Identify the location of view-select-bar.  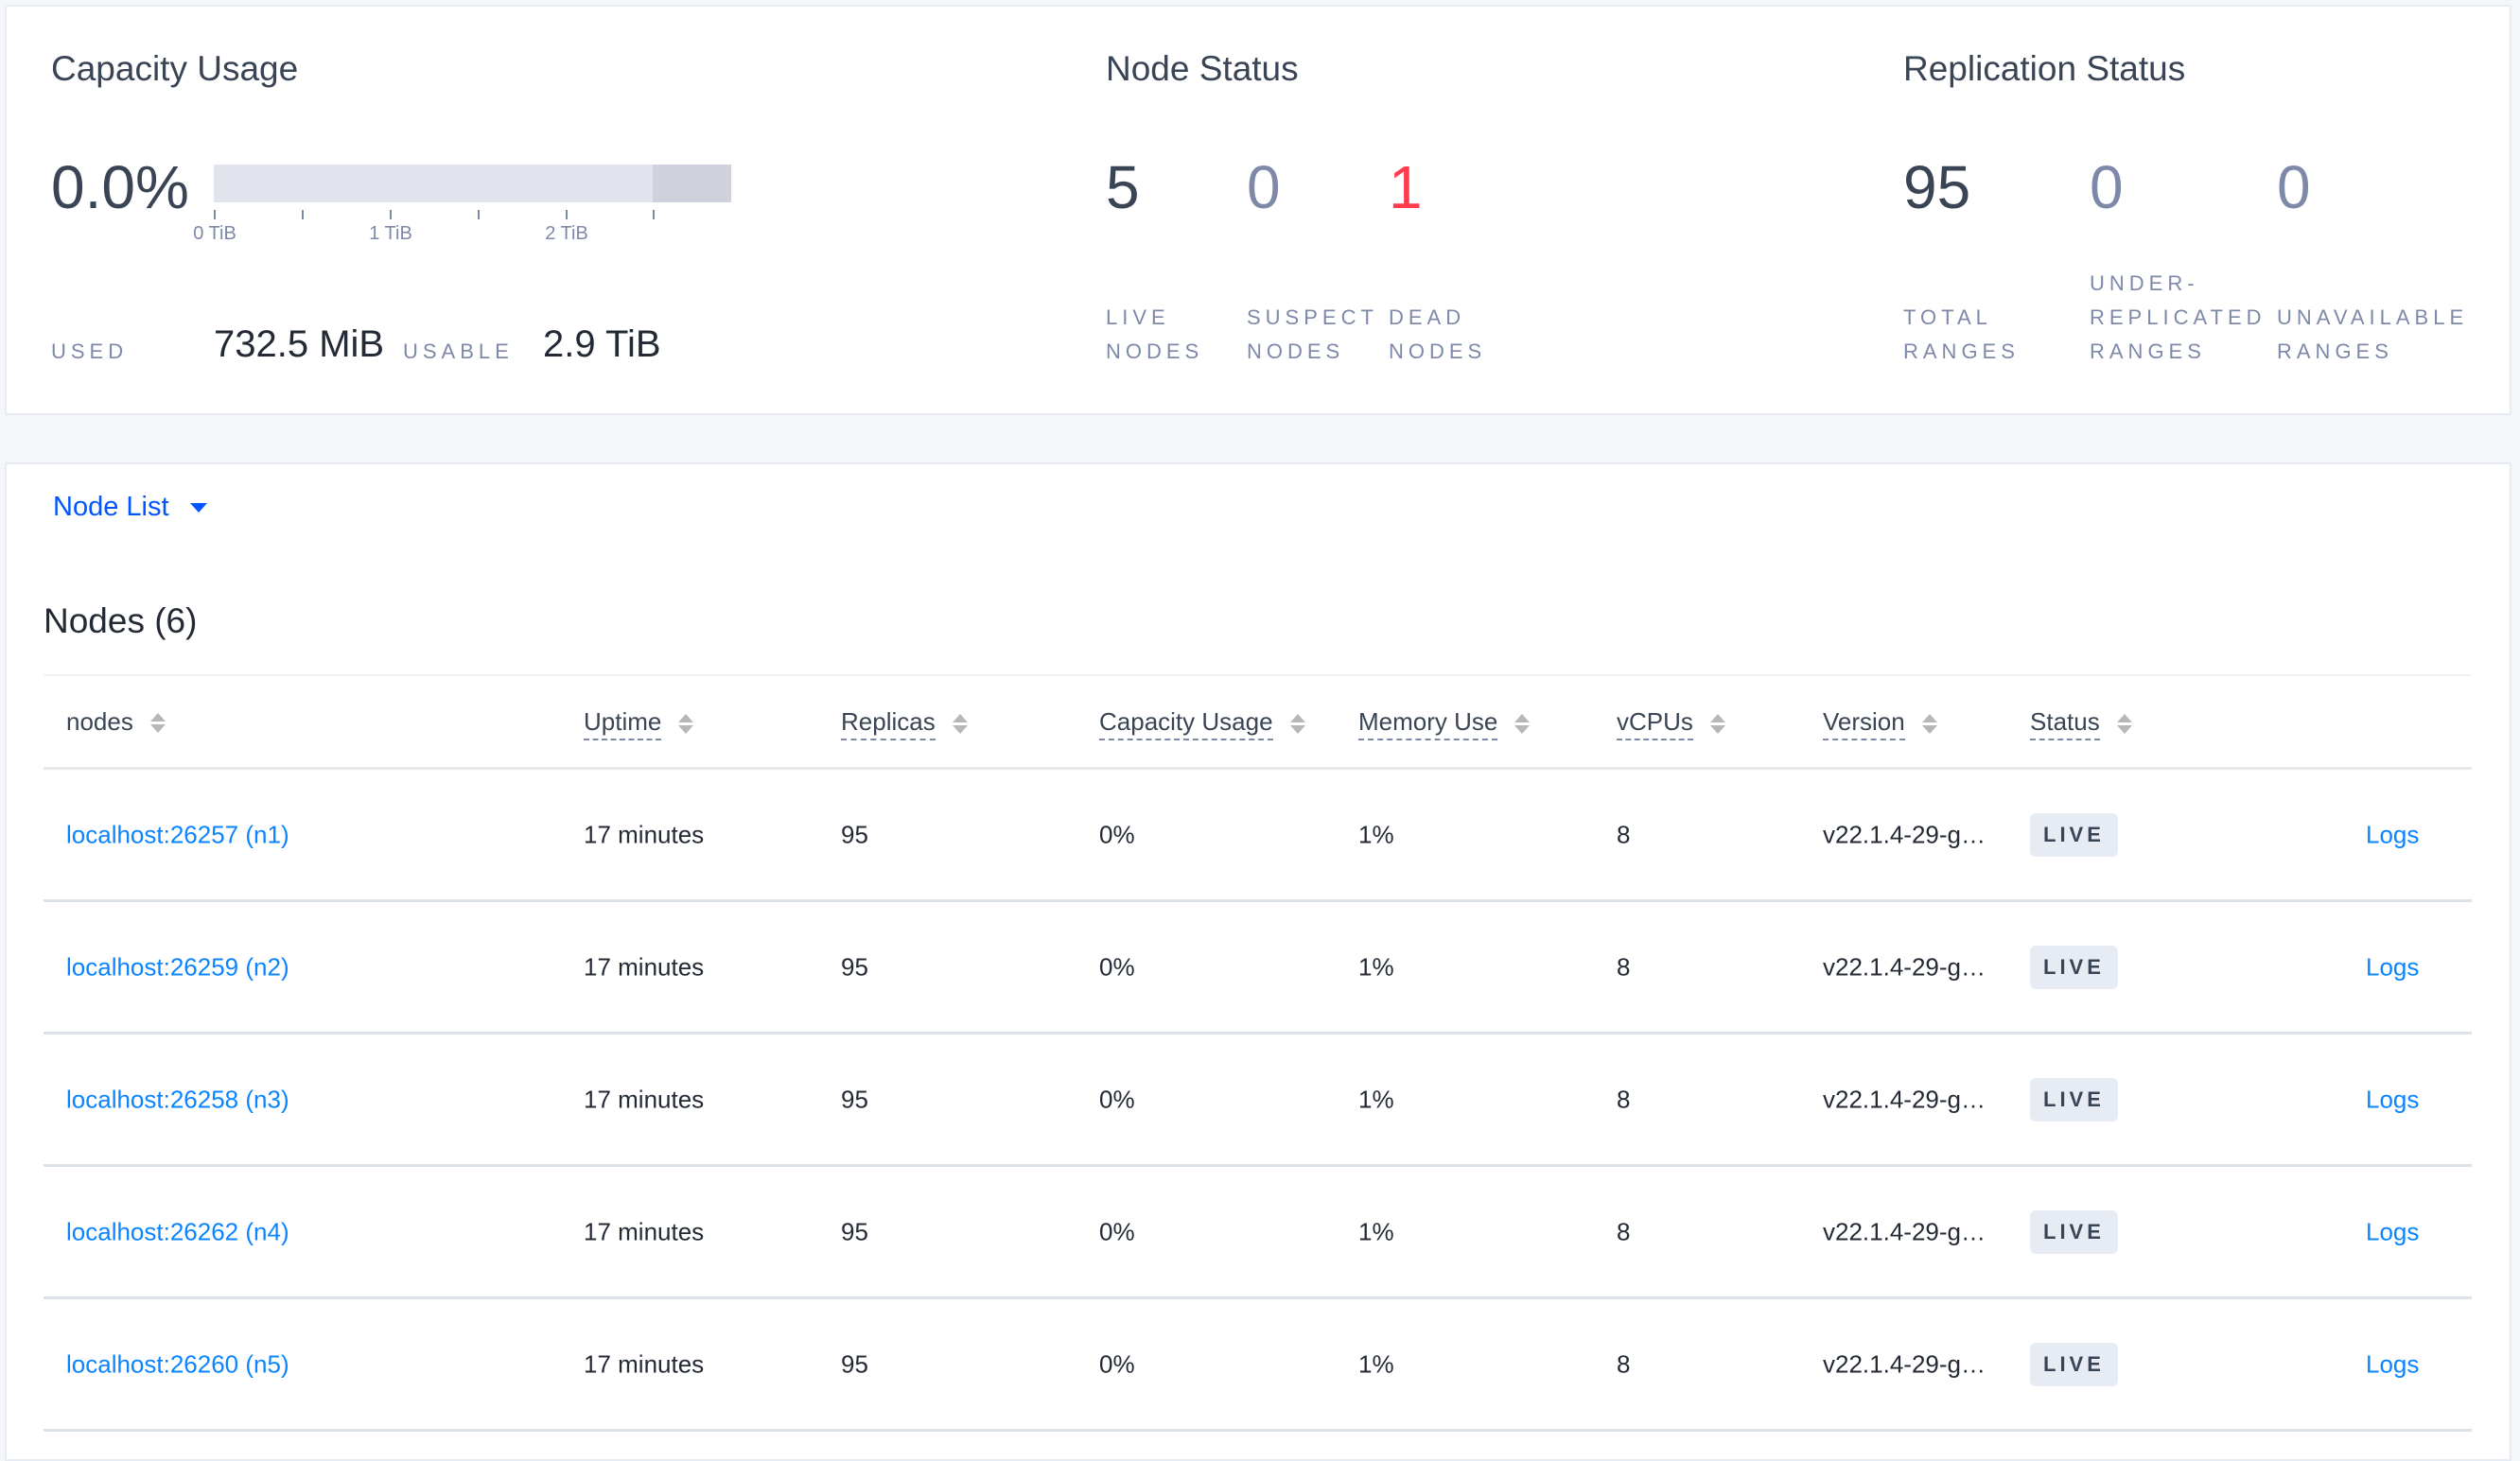
(1258, 508).